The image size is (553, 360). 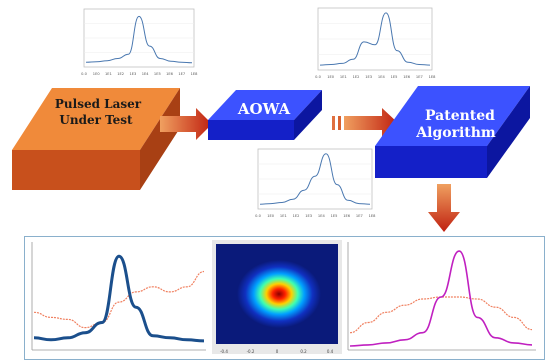 What do you see at coordinates (277, 351) in the screenshot?
I see `heatmap-tick-label: 0` at bounding box center [277, 351].